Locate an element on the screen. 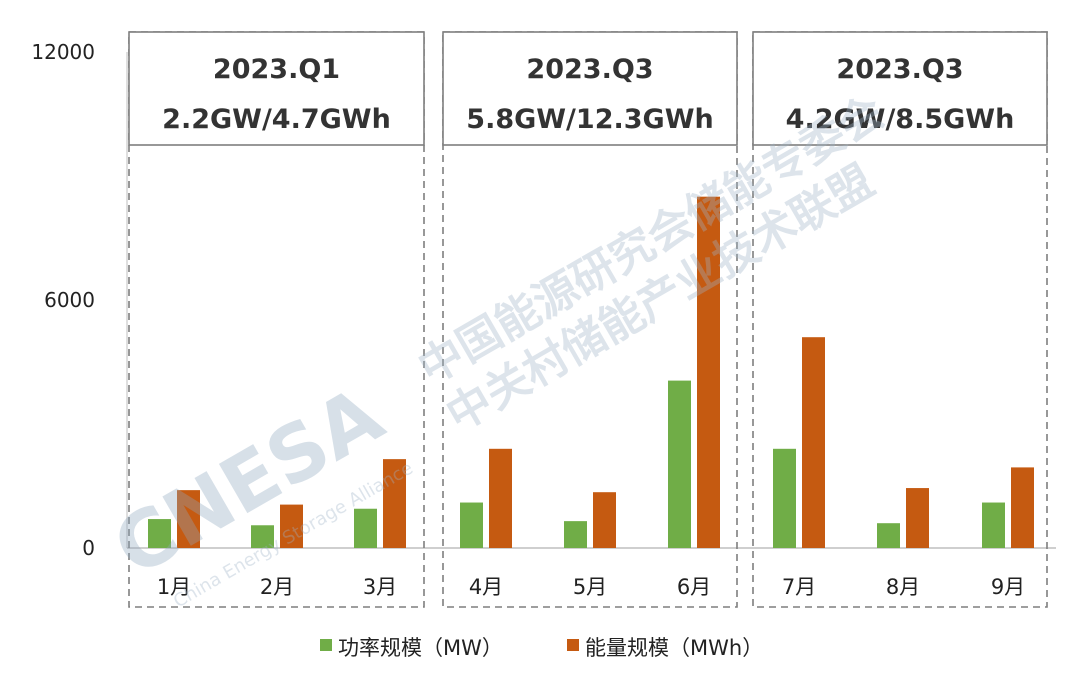 The image size is (1080, 686). x-tick-label: 4月 is located at coordinates (486, 587).